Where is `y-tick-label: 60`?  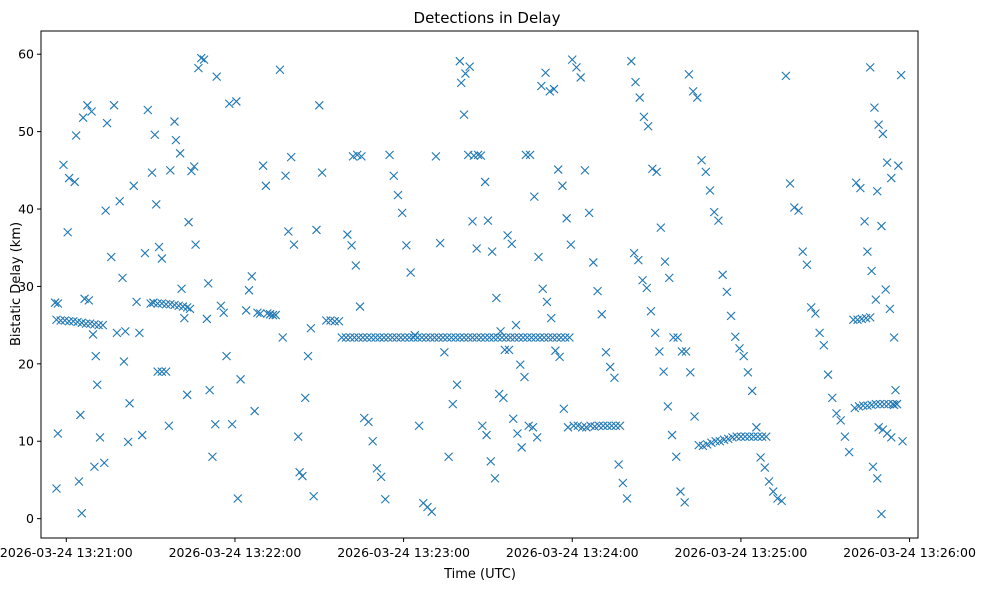 y-tick-label: 60 is located at coordinates (26, 54).